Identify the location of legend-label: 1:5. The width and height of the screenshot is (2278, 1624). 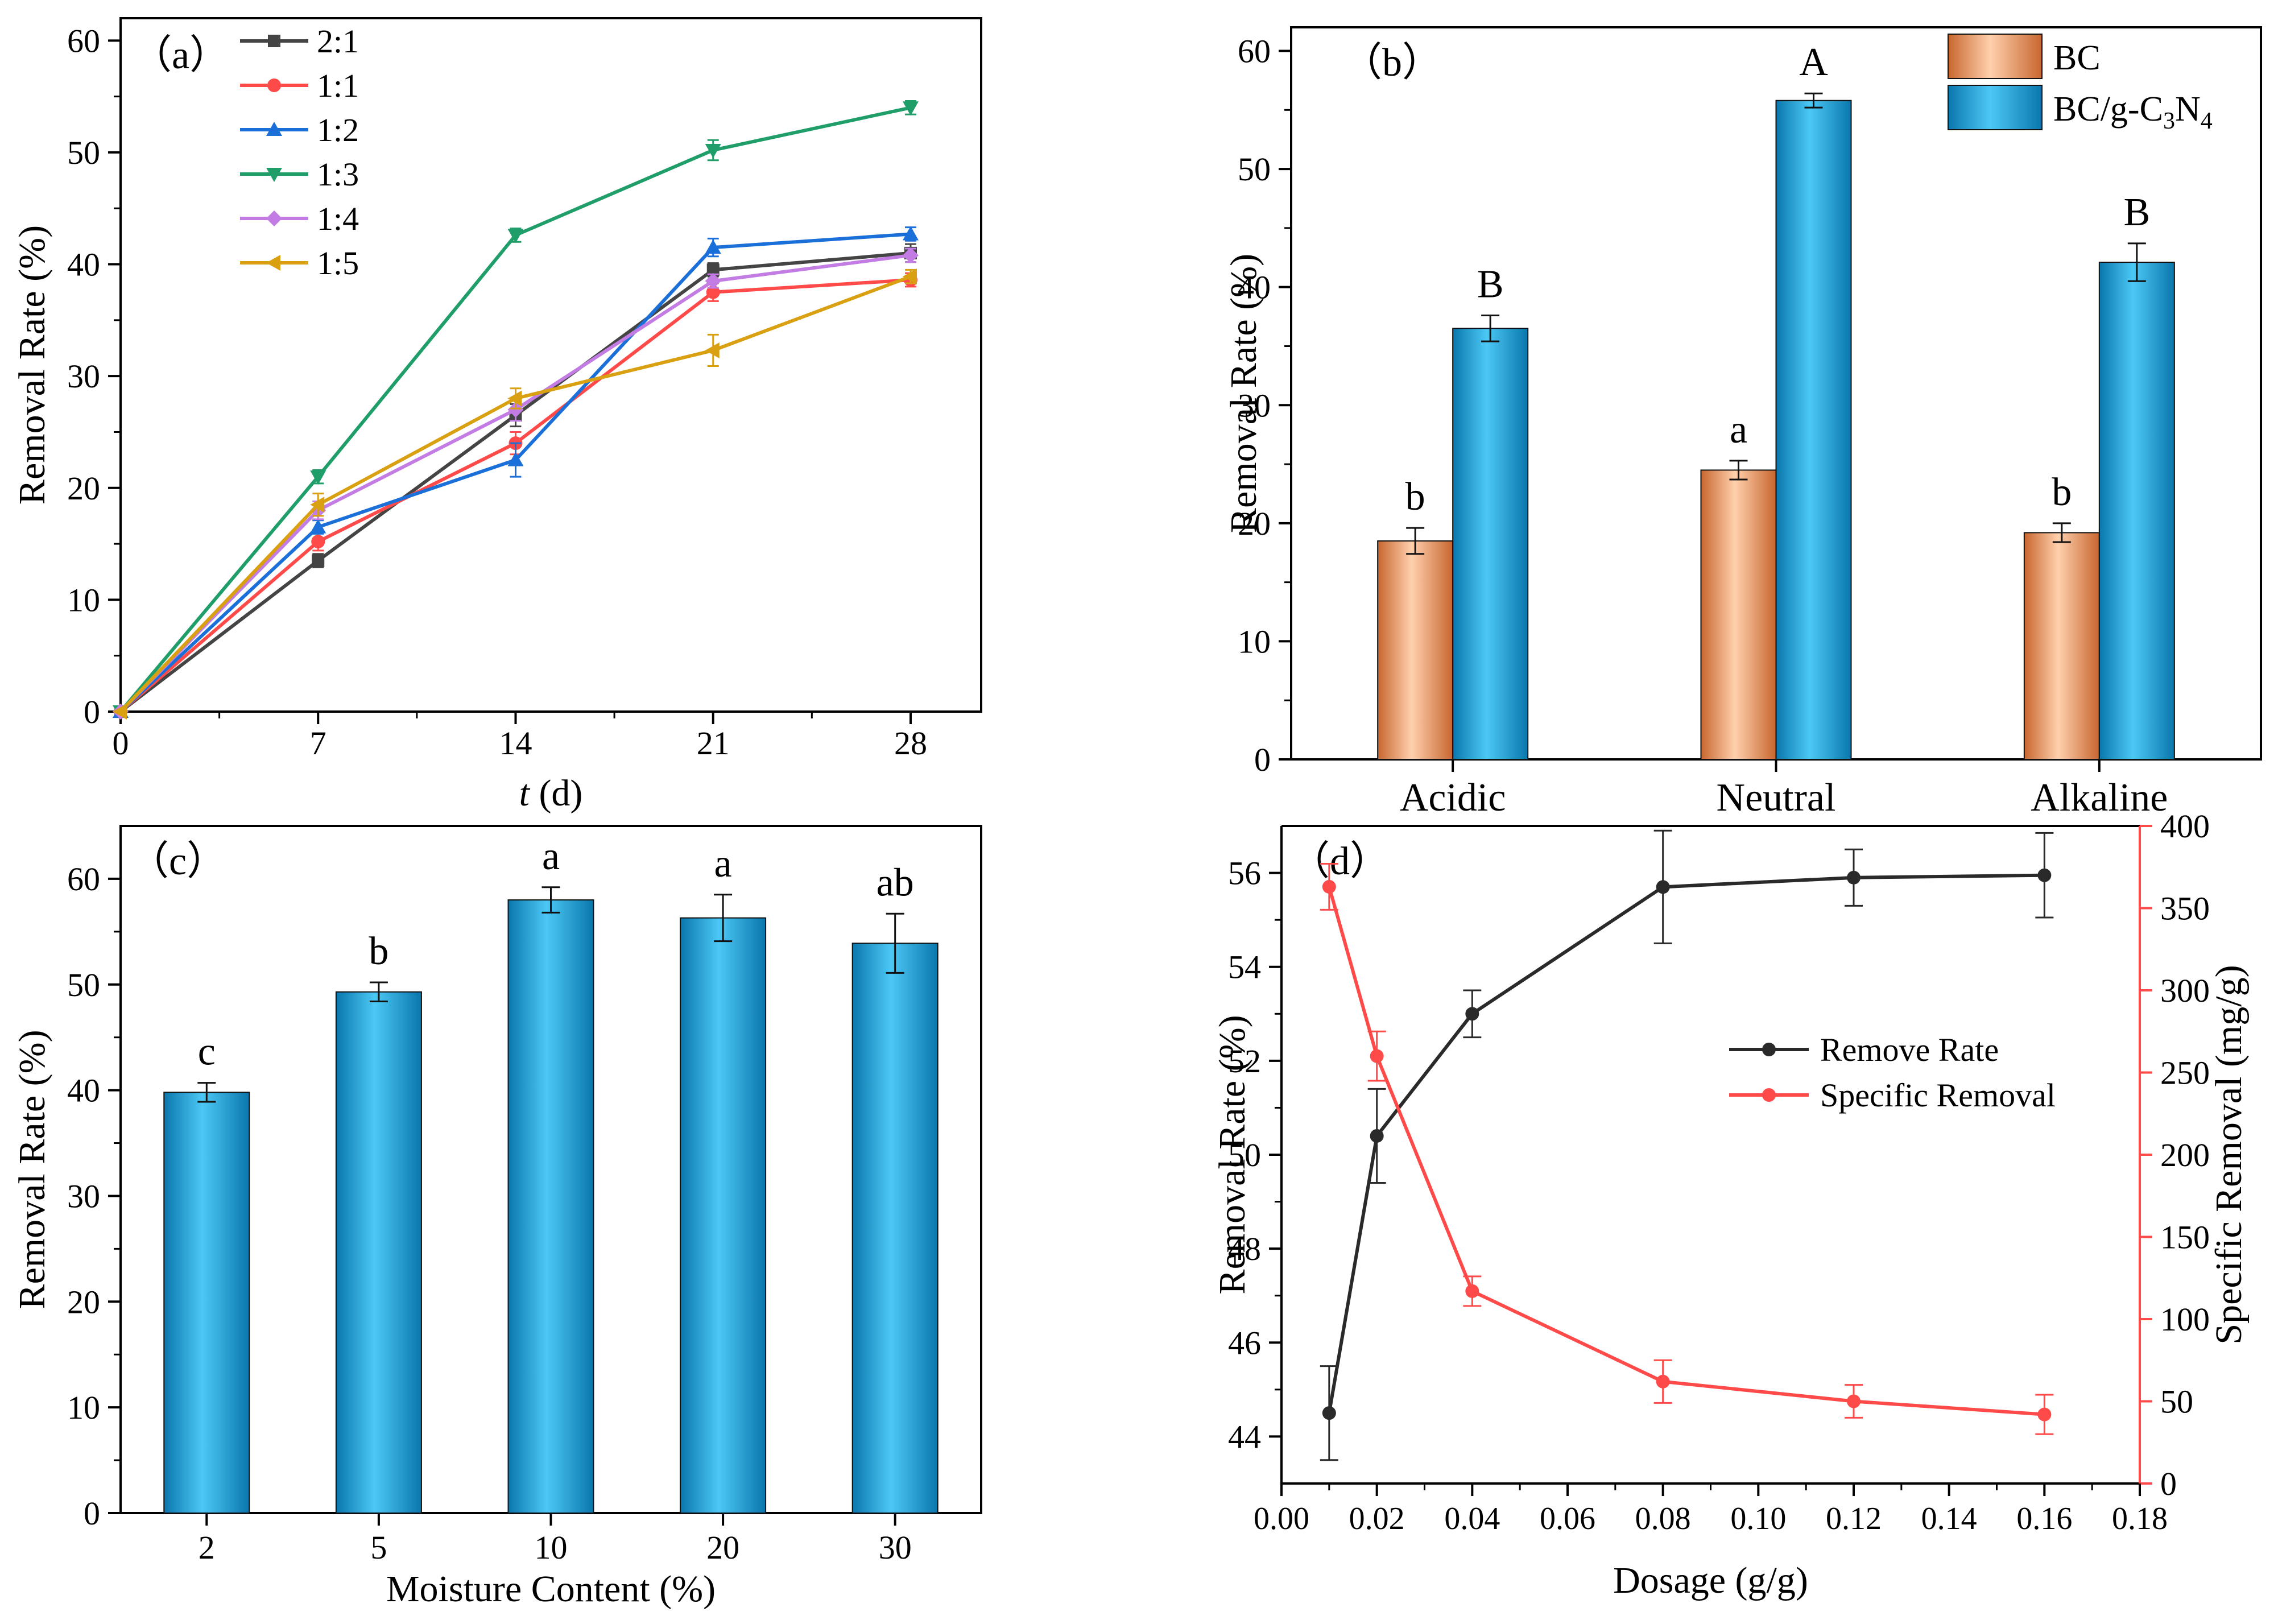
(338, 263).